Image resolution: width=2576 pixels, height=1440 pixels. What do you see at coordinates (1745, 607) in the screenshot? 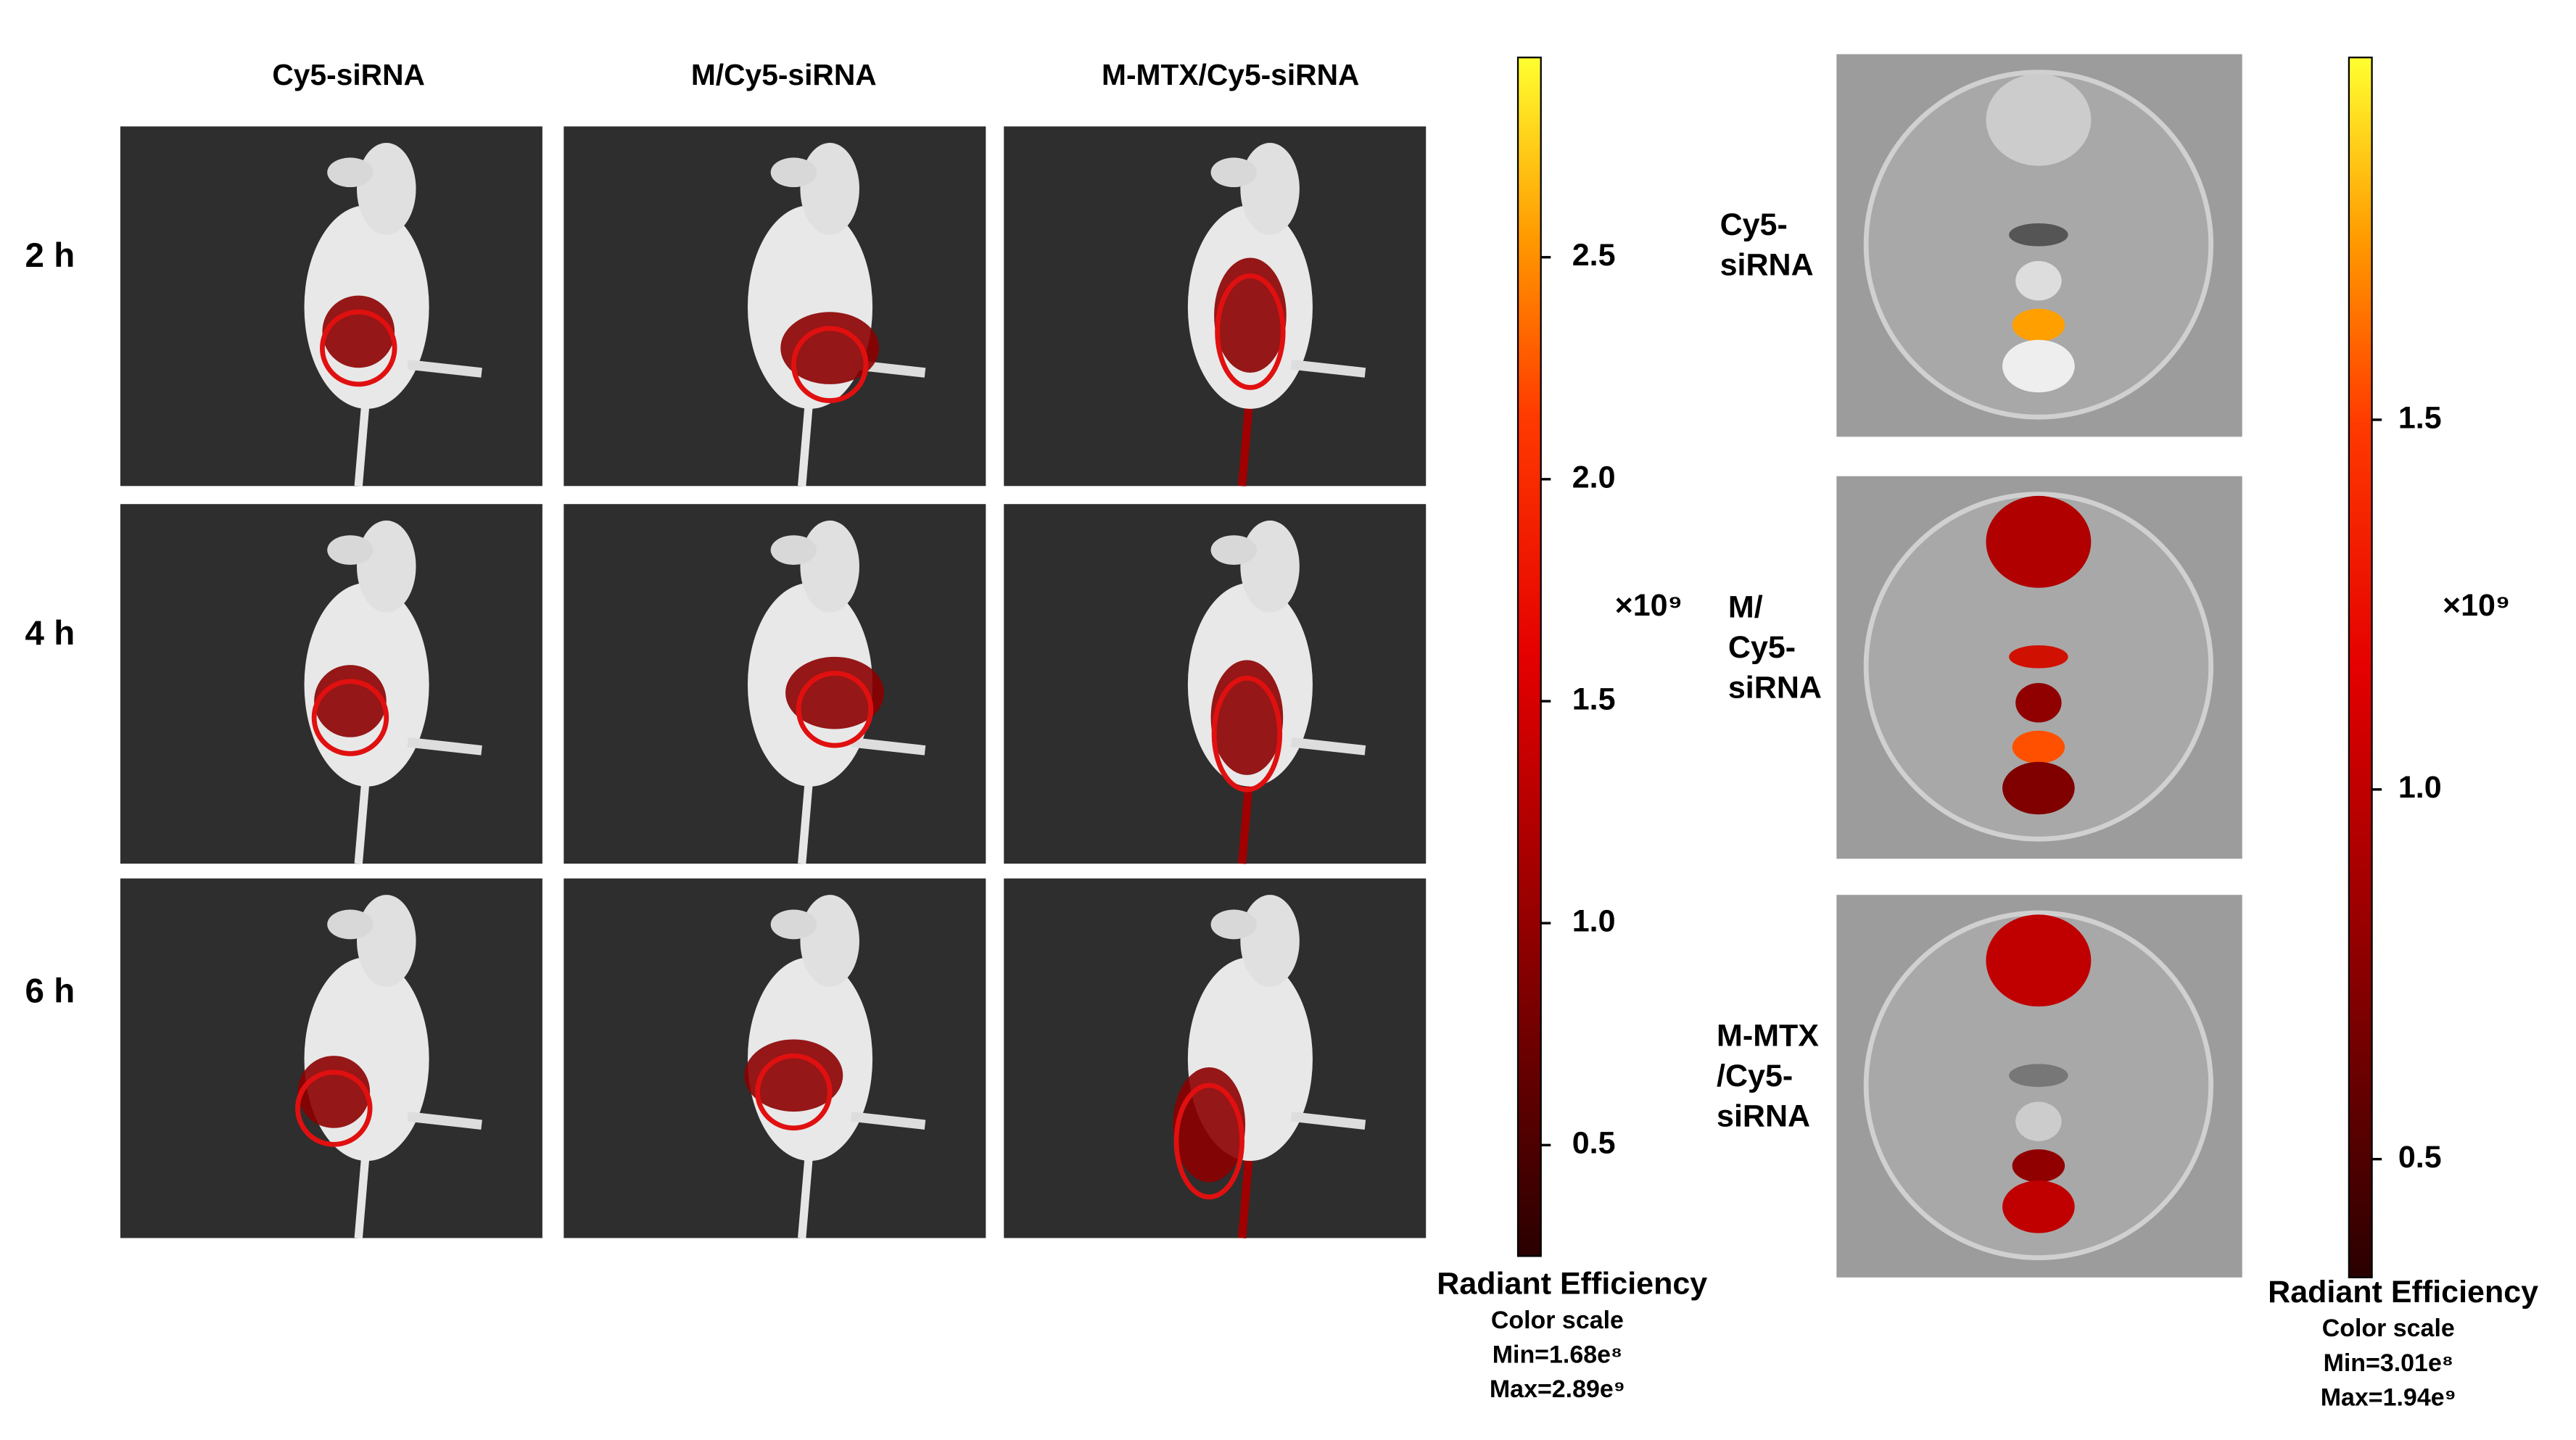
I see `organ-label: M/` at bounding box center [1745, 607].